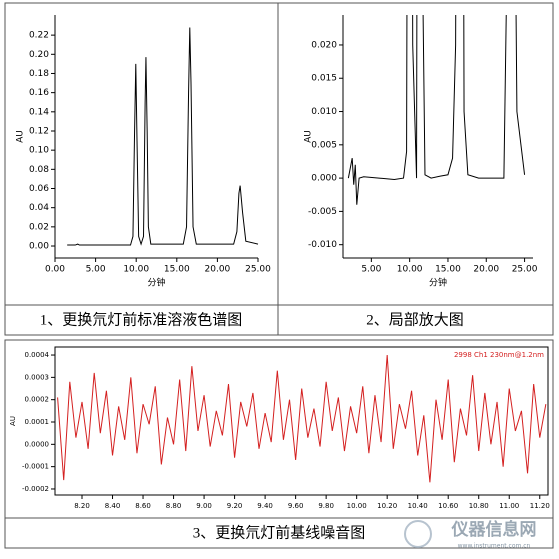 The height and width of the screenshot is (559, 559). Describe the element at coordinates (494, 529) in the screenshot. I see `watermark: 仪器信息网` at that location.